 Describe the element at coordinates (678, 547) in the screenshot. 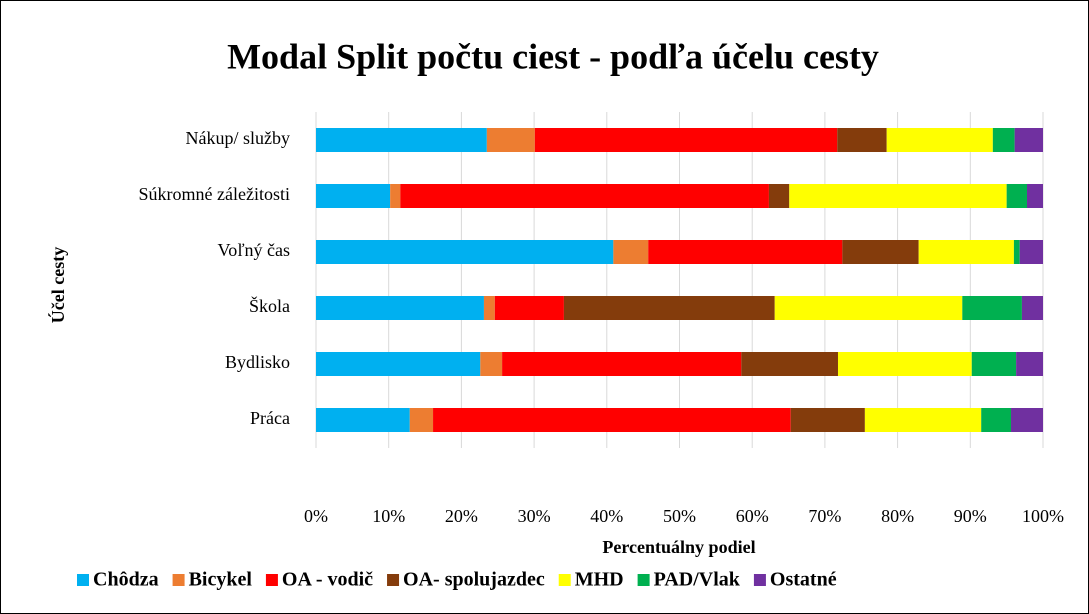

I see `x-axis-title: Percentuálny podiel` at that location.